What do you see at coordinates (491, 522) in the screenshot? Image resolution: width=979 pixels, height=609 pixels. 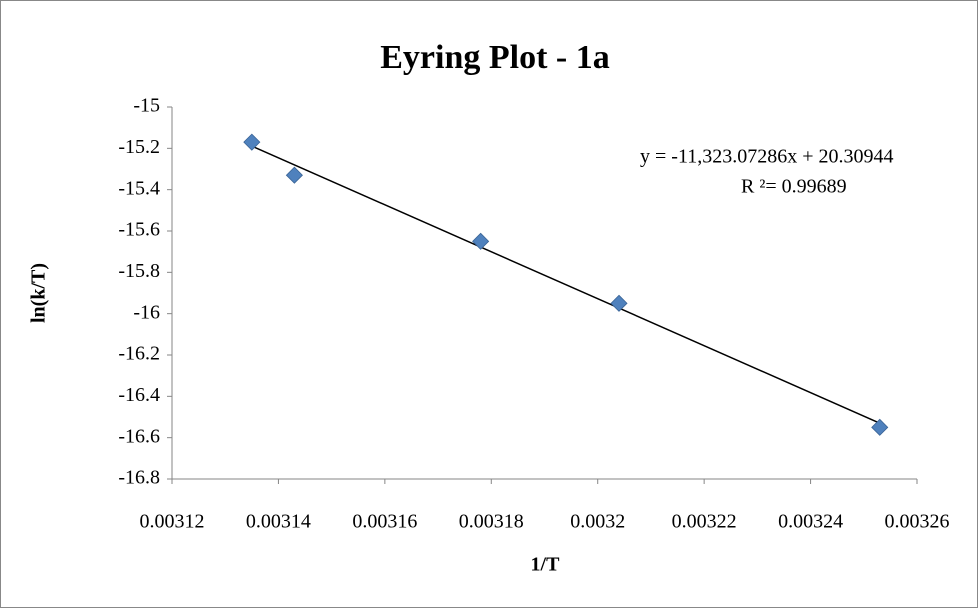 I see `x-tick-label: 0.00318` at bounding box center [491, 522].